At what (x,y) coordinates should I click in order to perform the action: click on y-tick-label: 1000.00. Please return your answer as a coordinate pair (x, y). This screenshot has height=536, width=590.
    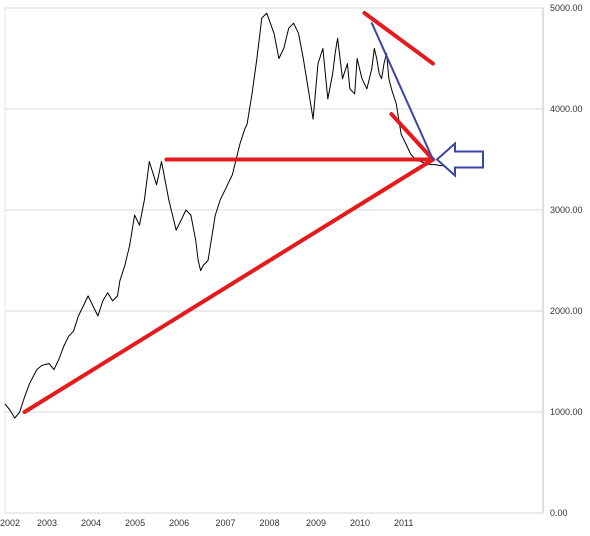
    Looking at the image, I should click on (566, 412).